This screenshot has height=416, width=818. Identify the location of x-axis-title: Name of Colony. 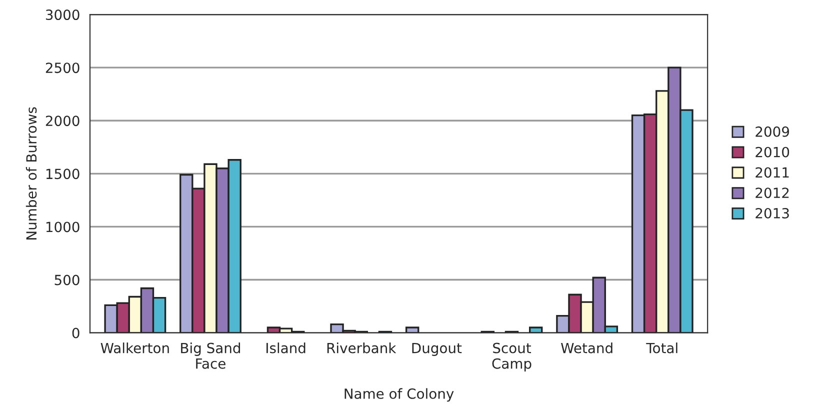
(399, 395).